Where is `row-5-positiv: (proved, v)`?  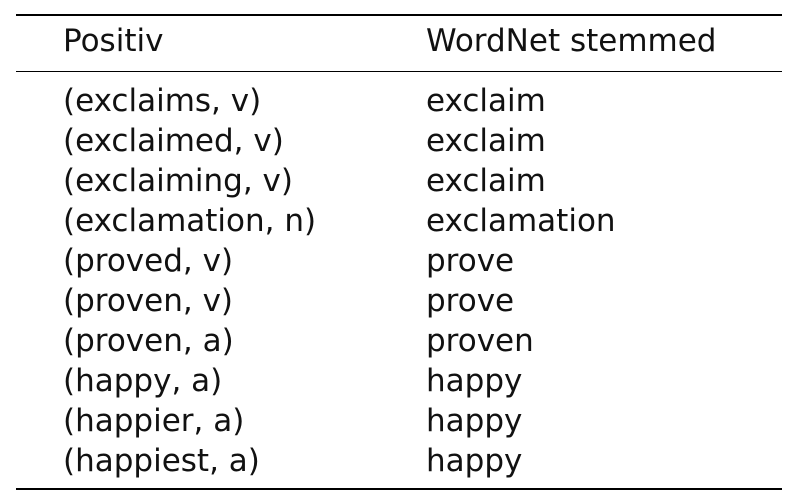 row-5-positiv: (proved, v) is located at coordinates (148, 261).